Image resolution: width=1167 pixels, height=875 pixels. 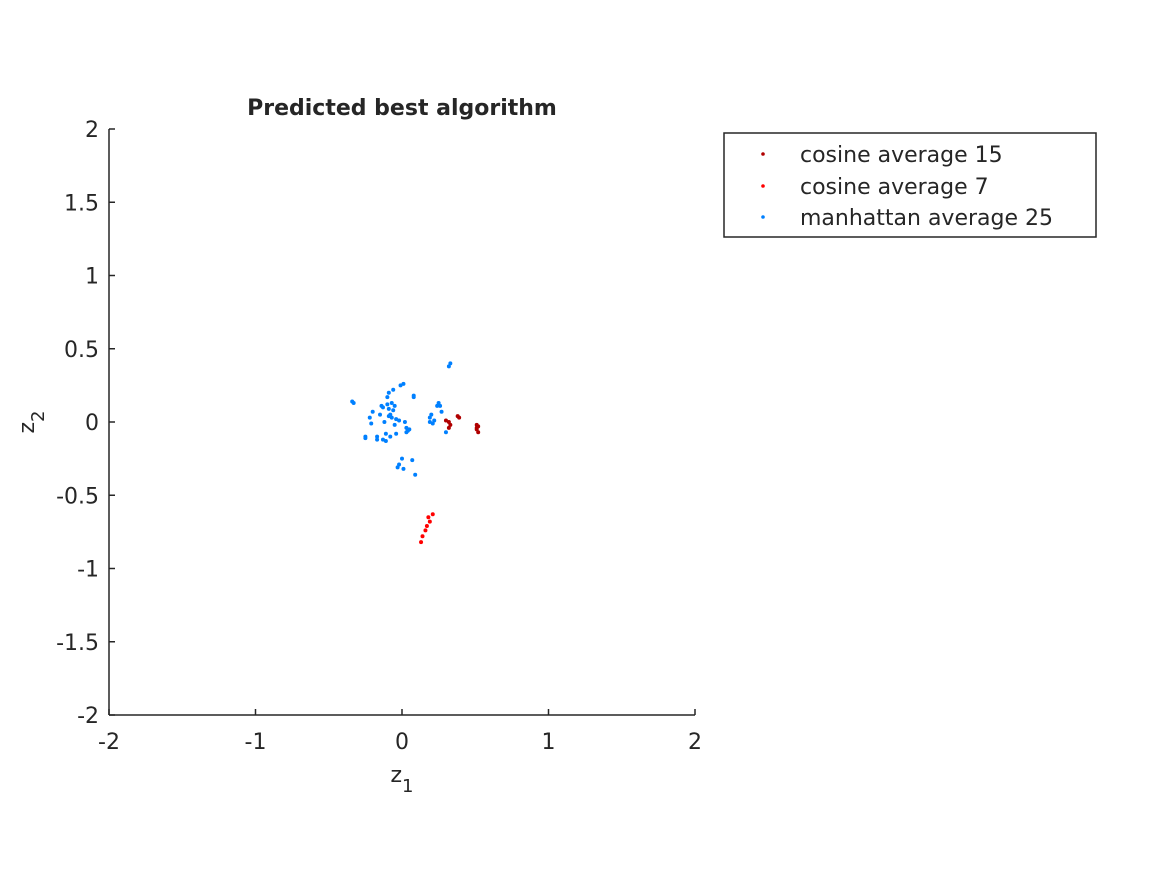 I want to click on data-points, so click(x=415, y=453).